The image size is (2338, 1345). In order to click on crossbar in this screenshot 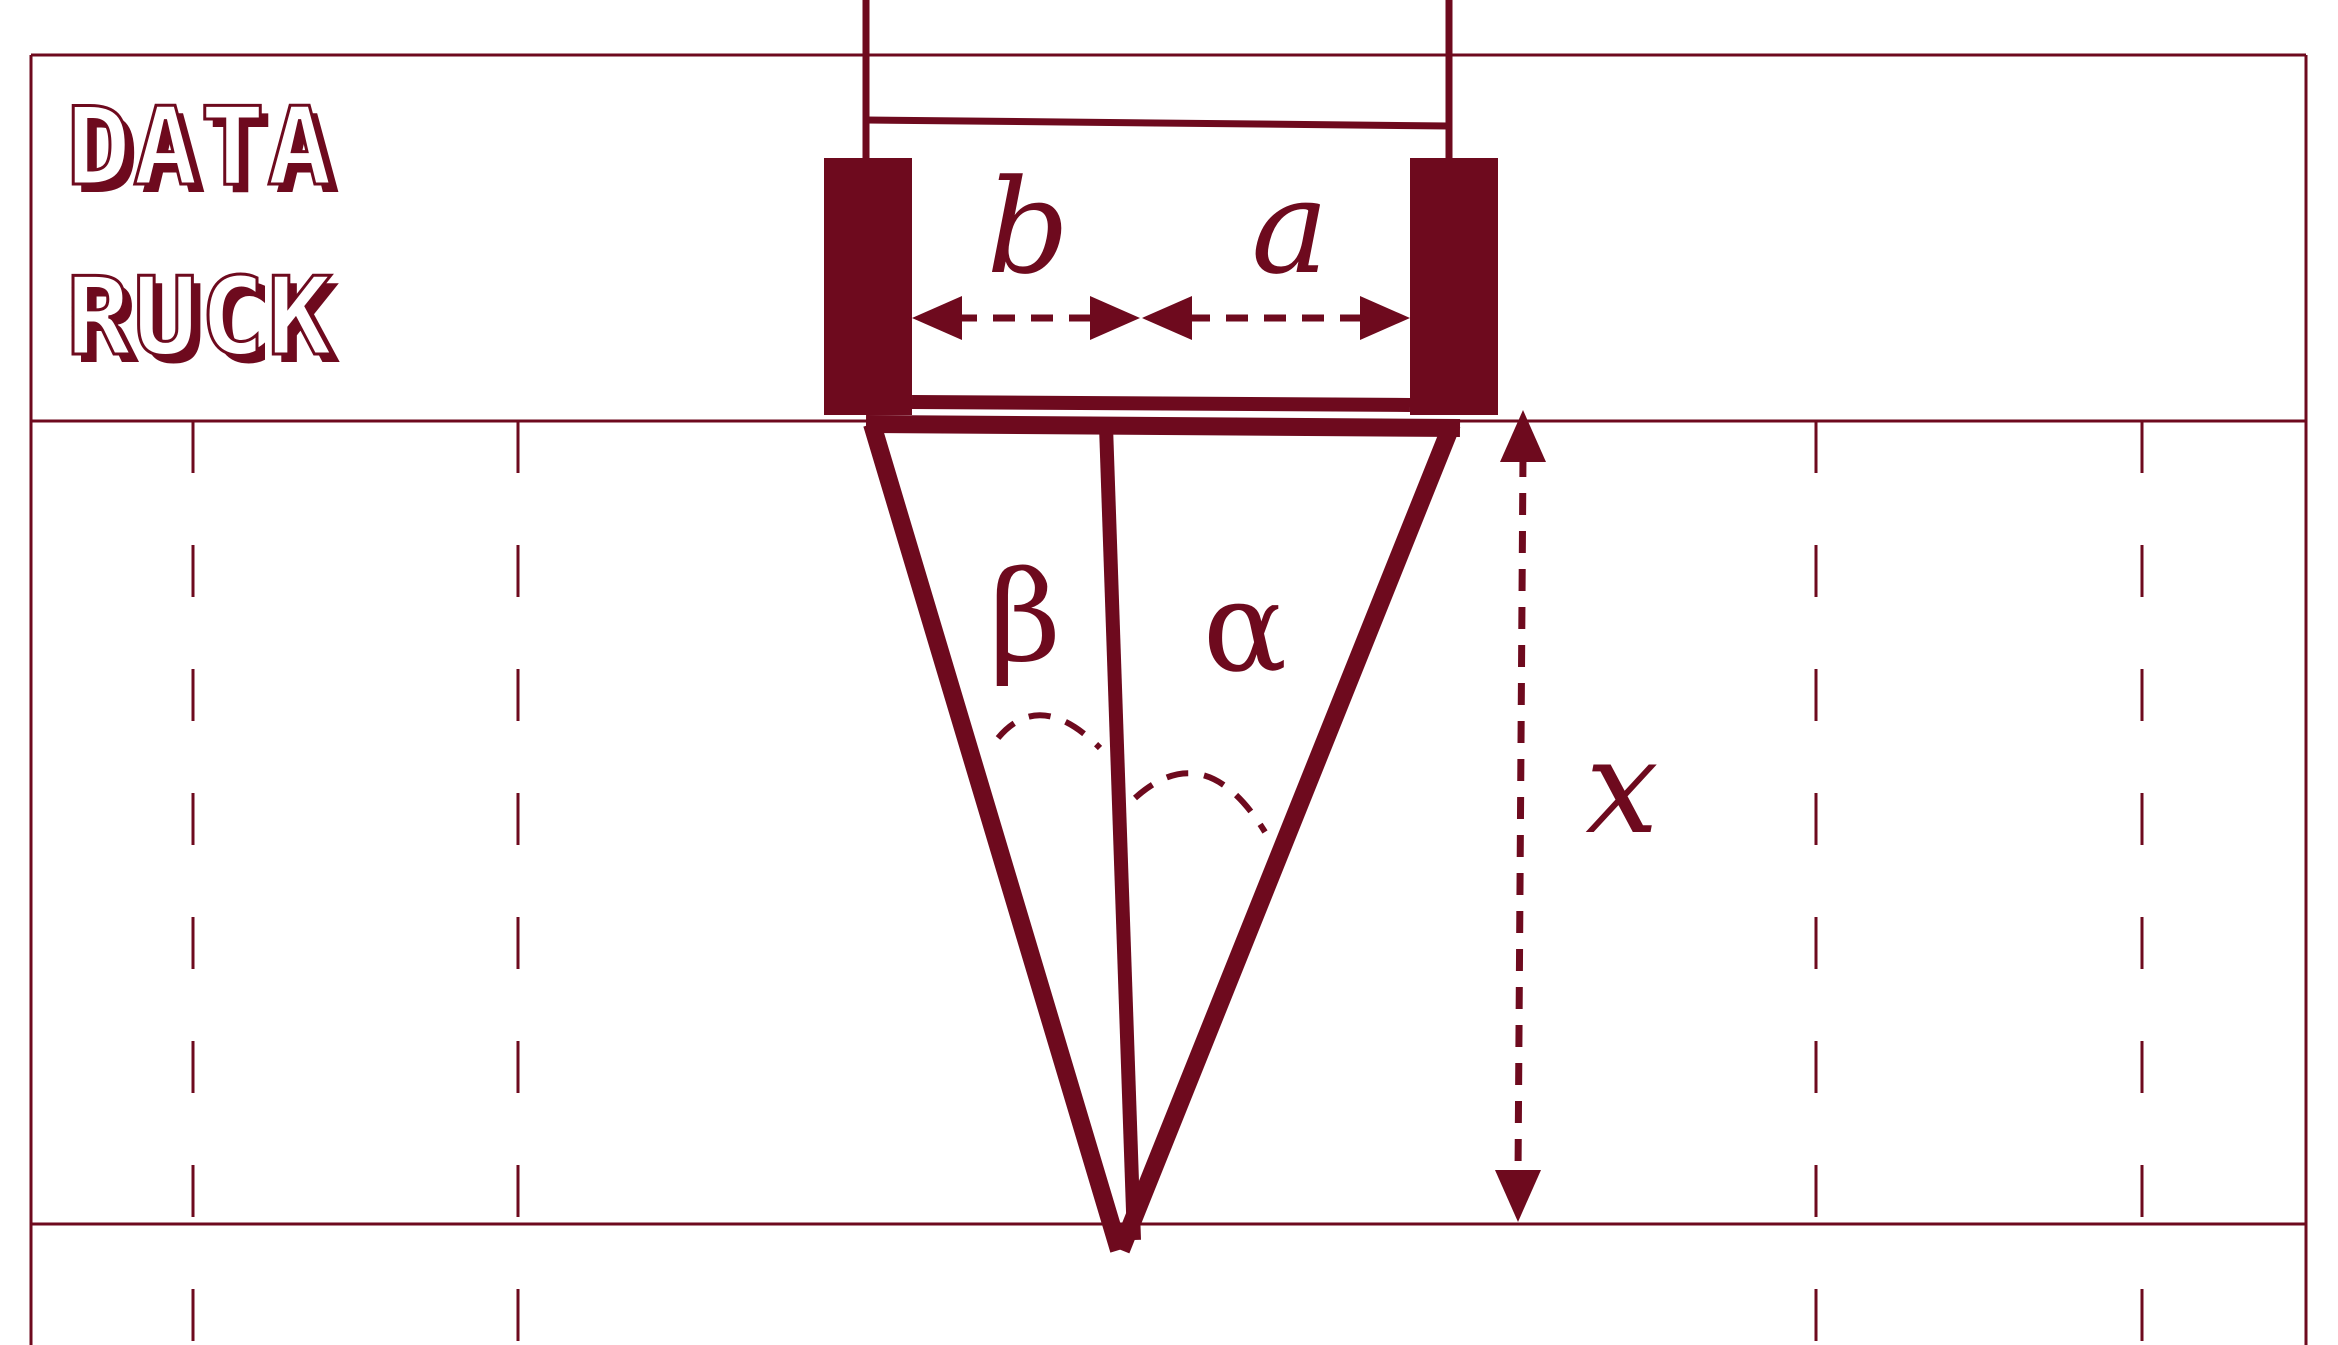, I will do `click(1157, 123)`.